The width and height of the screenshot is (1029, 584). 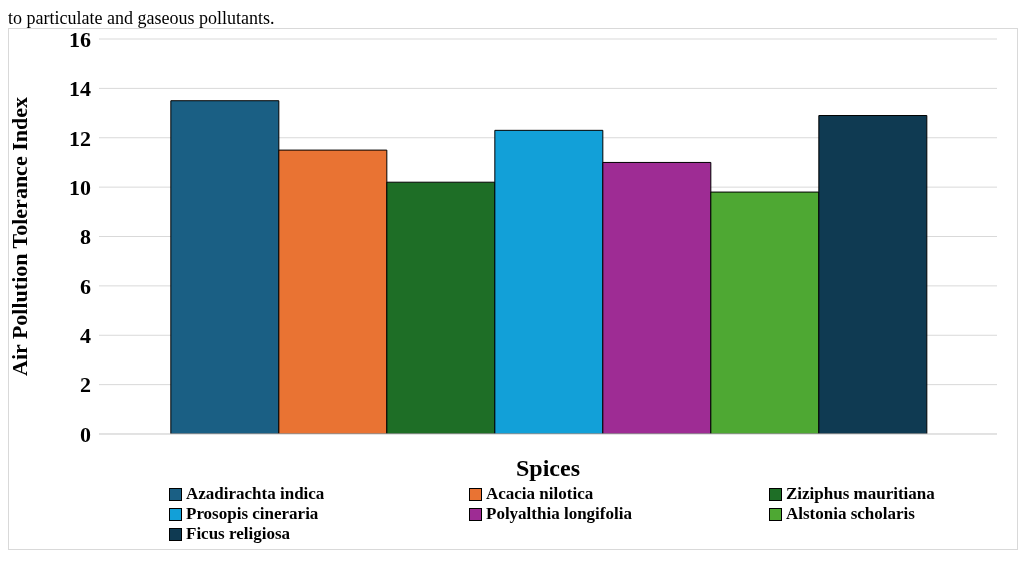 I want to click on y-axis-title: Air Pollution Tolerance Index, so click(x=19, y=236).